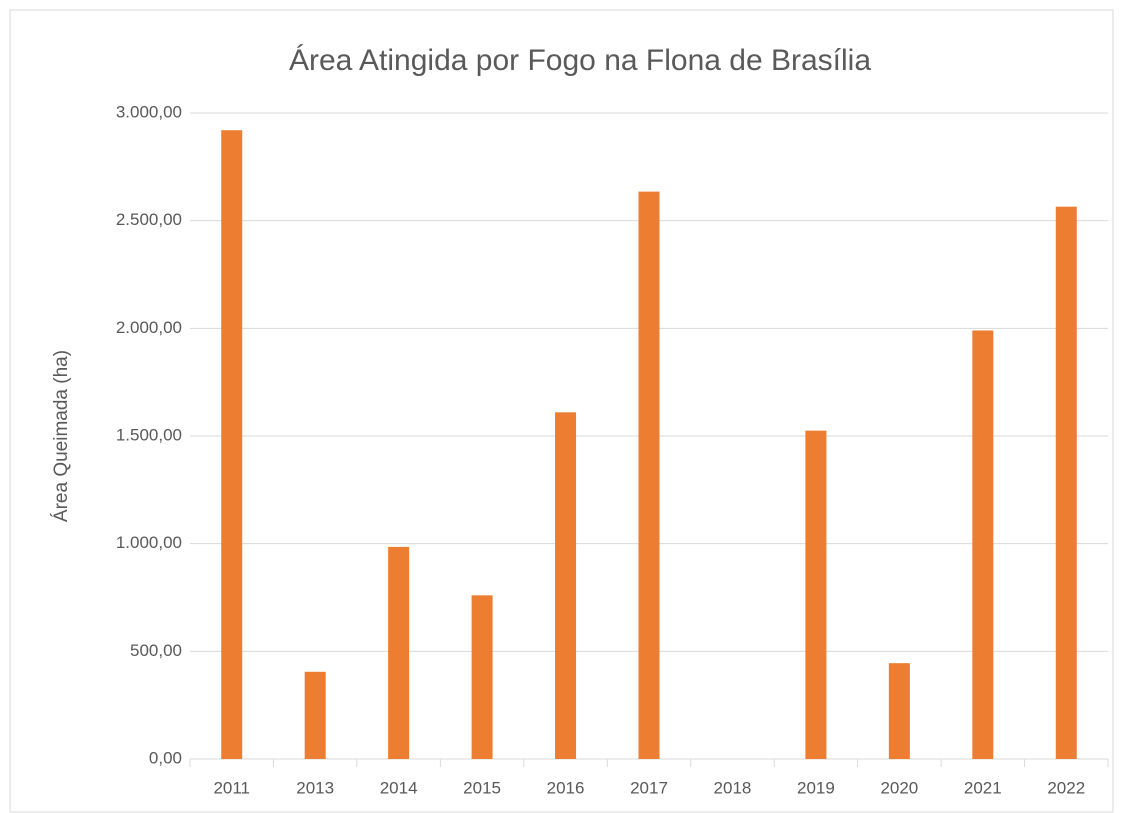 The height and width of the screenshot is (813, 1124). I want to click on x-tick-label: 2021, so click(983, 787).